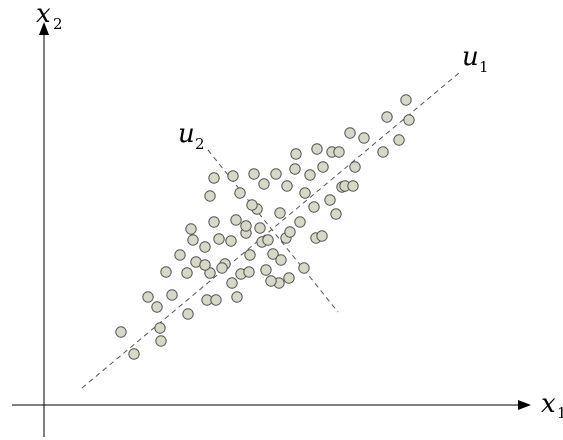 This screenshot has width=563, height=440. What do you see at coordinates (43, 14) in the screenshot?
I see `y-axis-label: x` at bounding box center [43, 14].